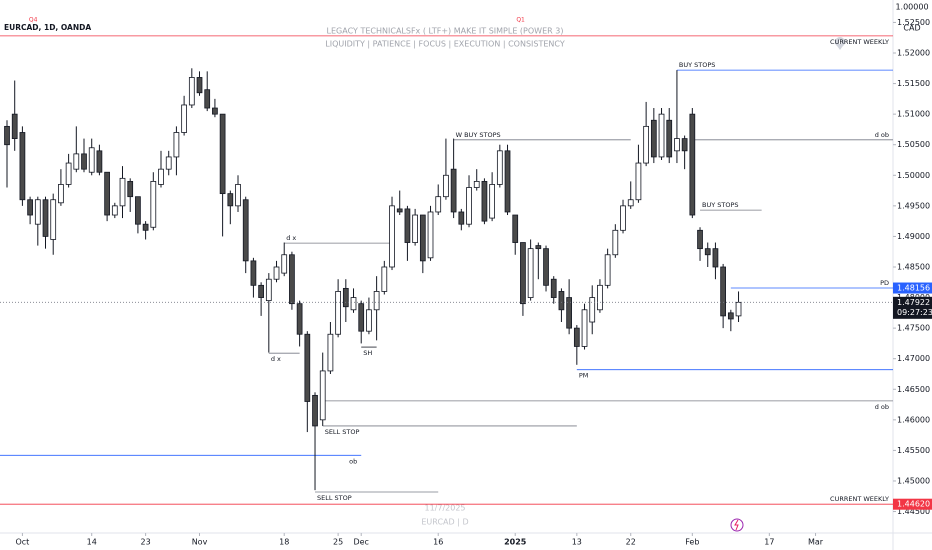  Describe the element at coordinates (913, 389) in the screenshot. I see `y-tick-label: 1.46500` at that location.